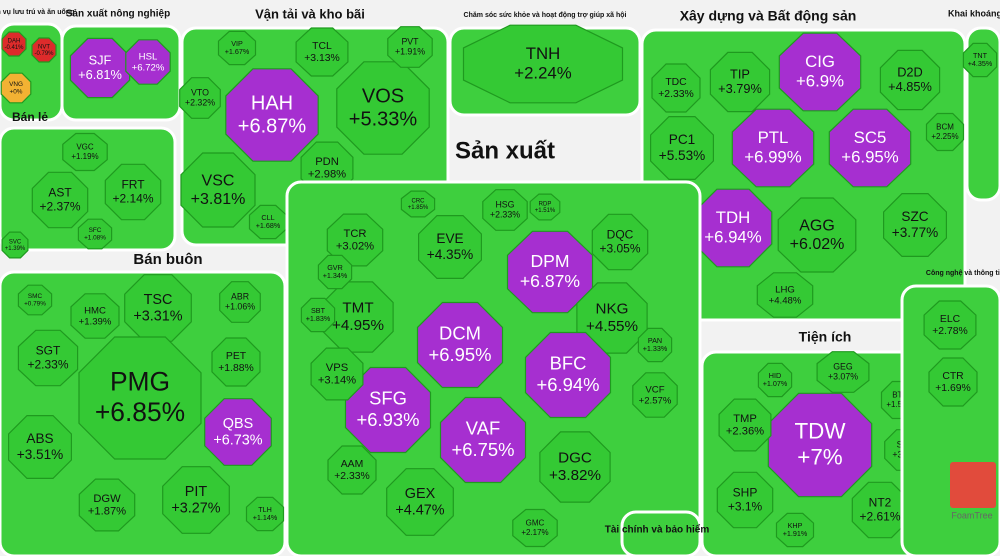 Image resolution: width=1000 pixels, height=556 pixels. What do you see at coordinates (218, 180) in the screenshot?
I see `stock-ticker: VSC` at bounding box center [218, 180].